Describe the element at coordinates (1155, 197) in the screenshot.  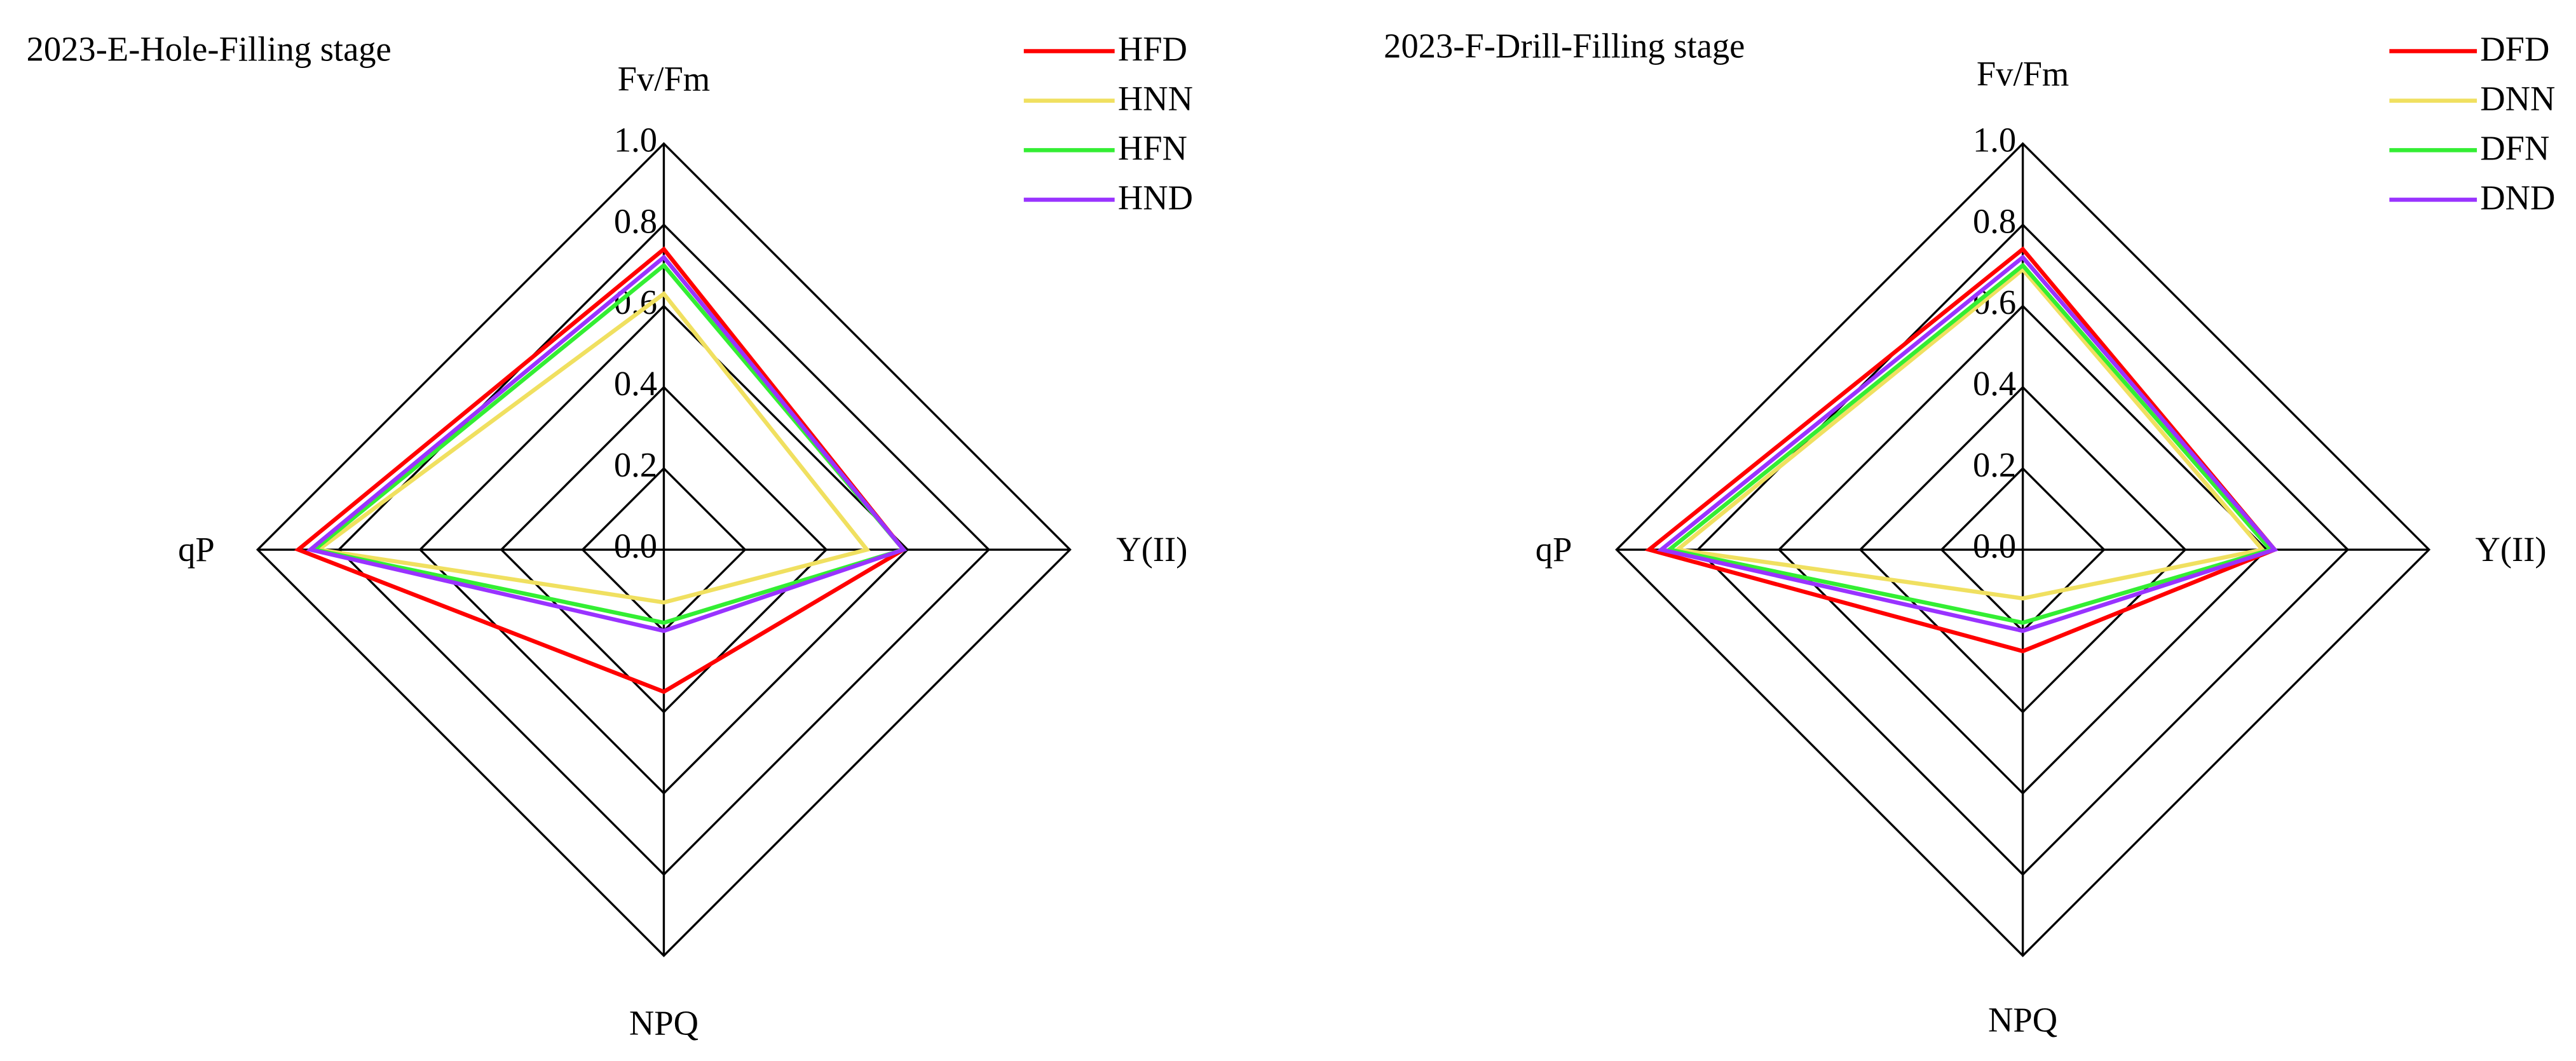
I see `legend-label: HND` at that location.